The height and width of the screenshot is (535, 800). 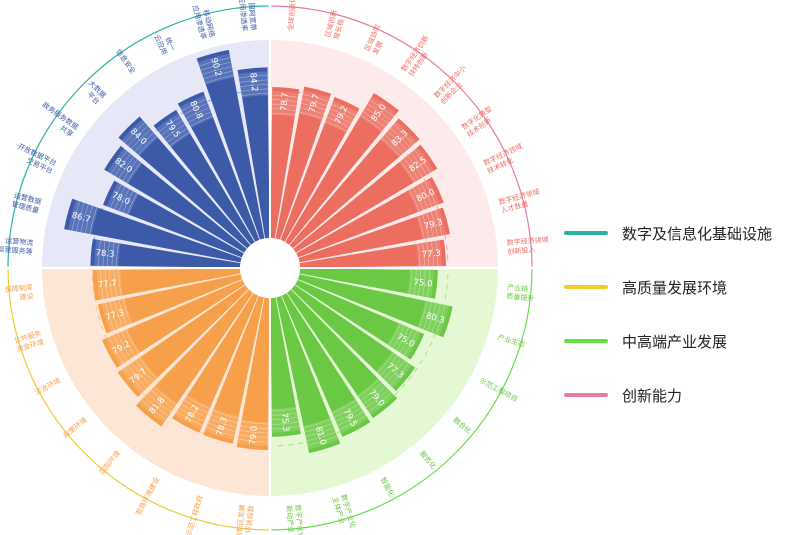 What do you see at coordinates (586, 341) in the screenshot?
I see `legend-swatch-industry` at bounding box center [586, 341].